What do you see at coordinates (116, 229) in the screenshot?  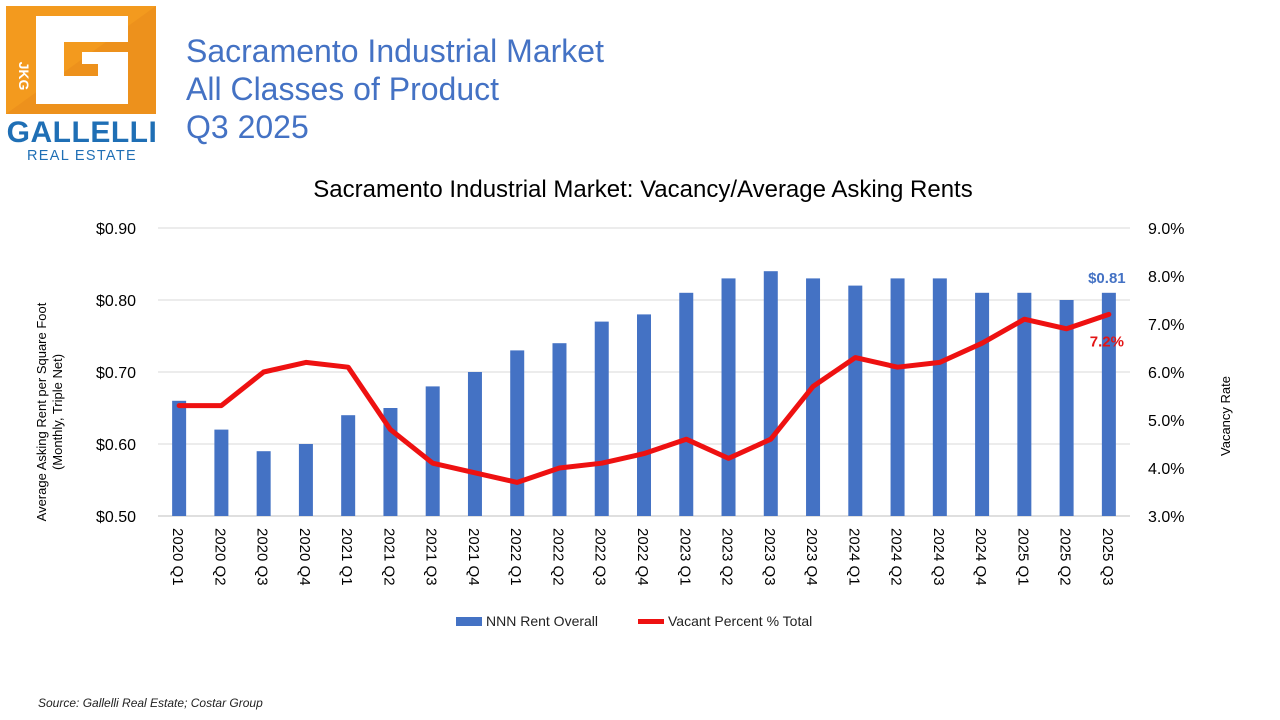 I see `y-left-tick-label: $0.90` at bounding box center [116, 229].